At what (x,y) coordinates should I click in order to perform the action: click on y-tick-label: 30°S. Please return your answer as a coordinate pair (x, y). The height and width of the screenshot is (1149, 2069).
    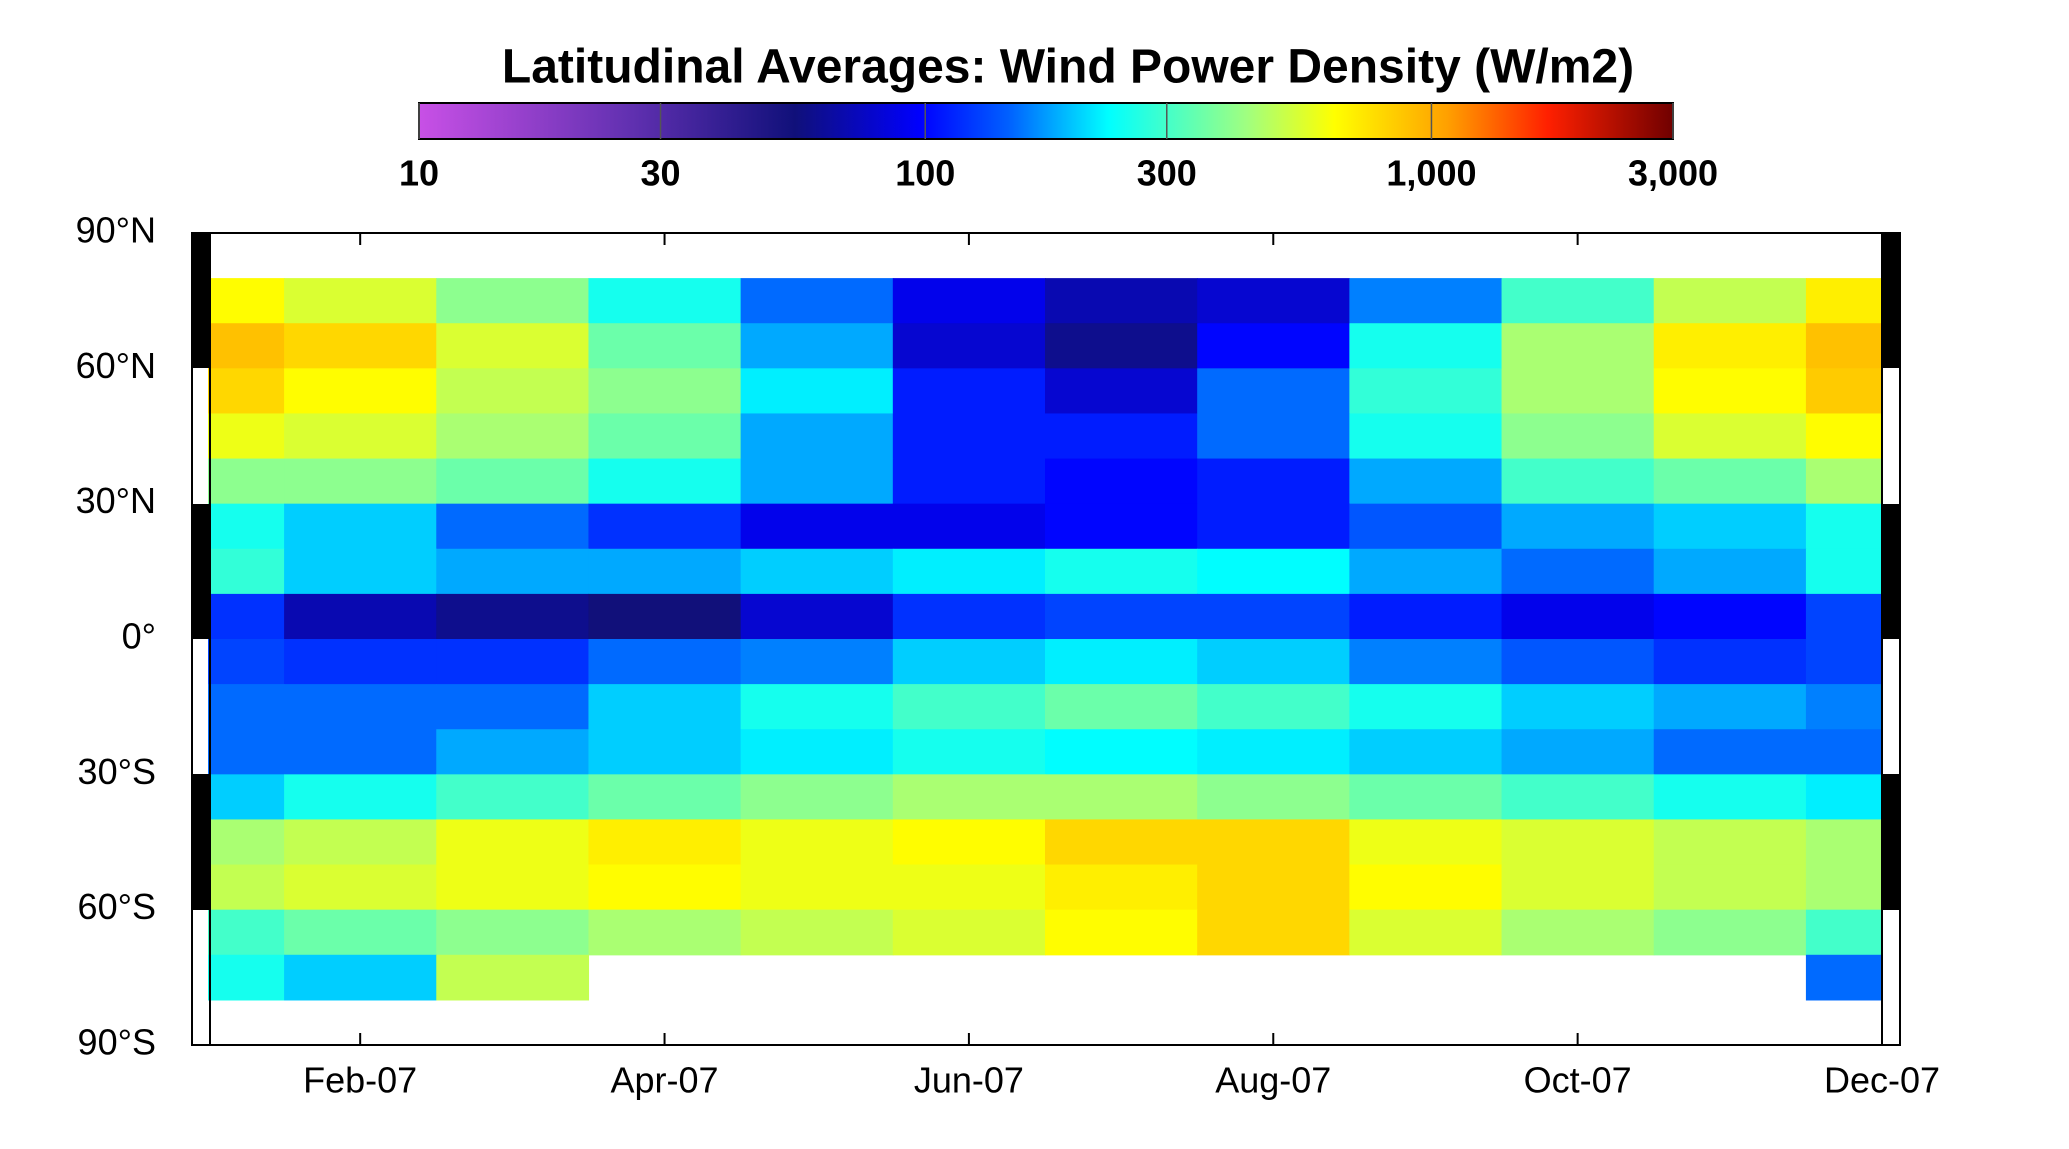
    Looking at the image, I should click on (117, 771).